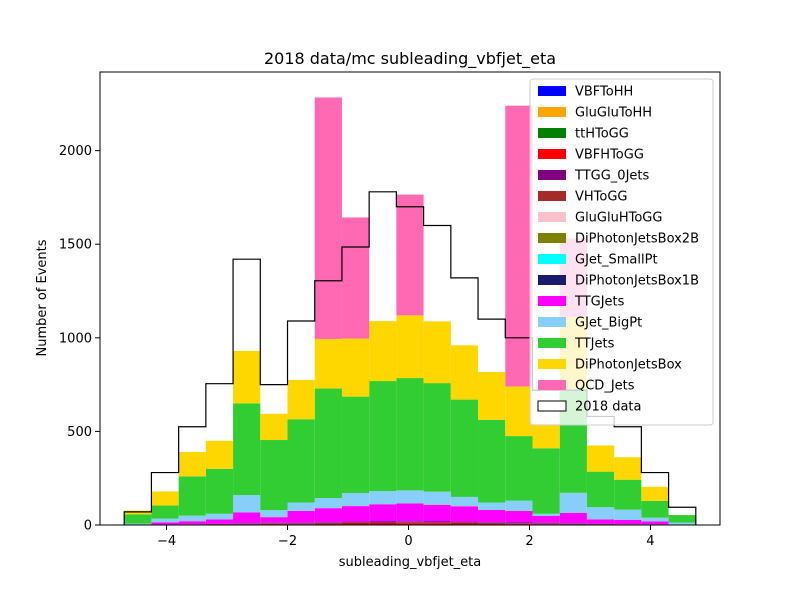  I want to click on x-tick-label-3: 2, so click(529, 541).